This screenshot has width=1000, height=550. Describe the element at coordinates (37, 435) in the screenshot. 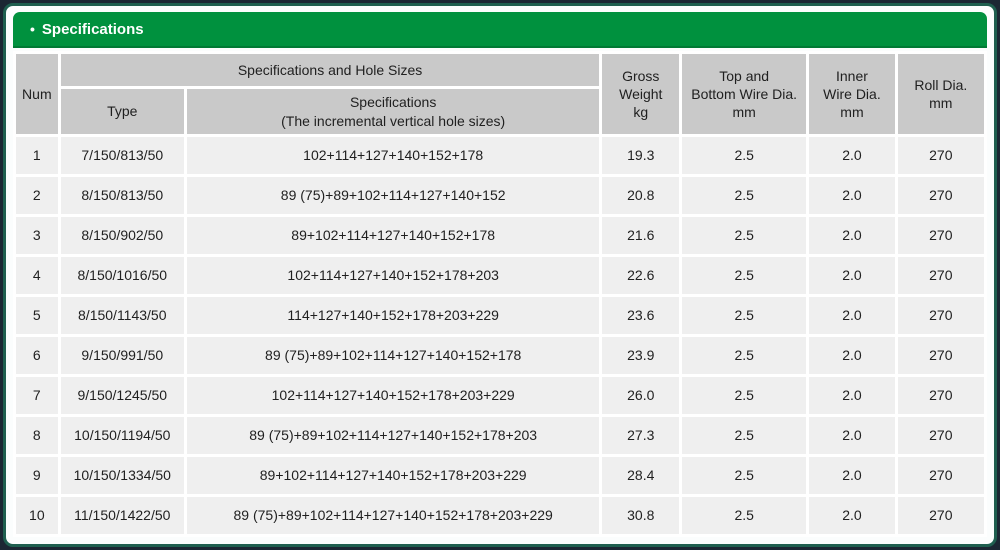

I see `cell-num: 8` at that location.